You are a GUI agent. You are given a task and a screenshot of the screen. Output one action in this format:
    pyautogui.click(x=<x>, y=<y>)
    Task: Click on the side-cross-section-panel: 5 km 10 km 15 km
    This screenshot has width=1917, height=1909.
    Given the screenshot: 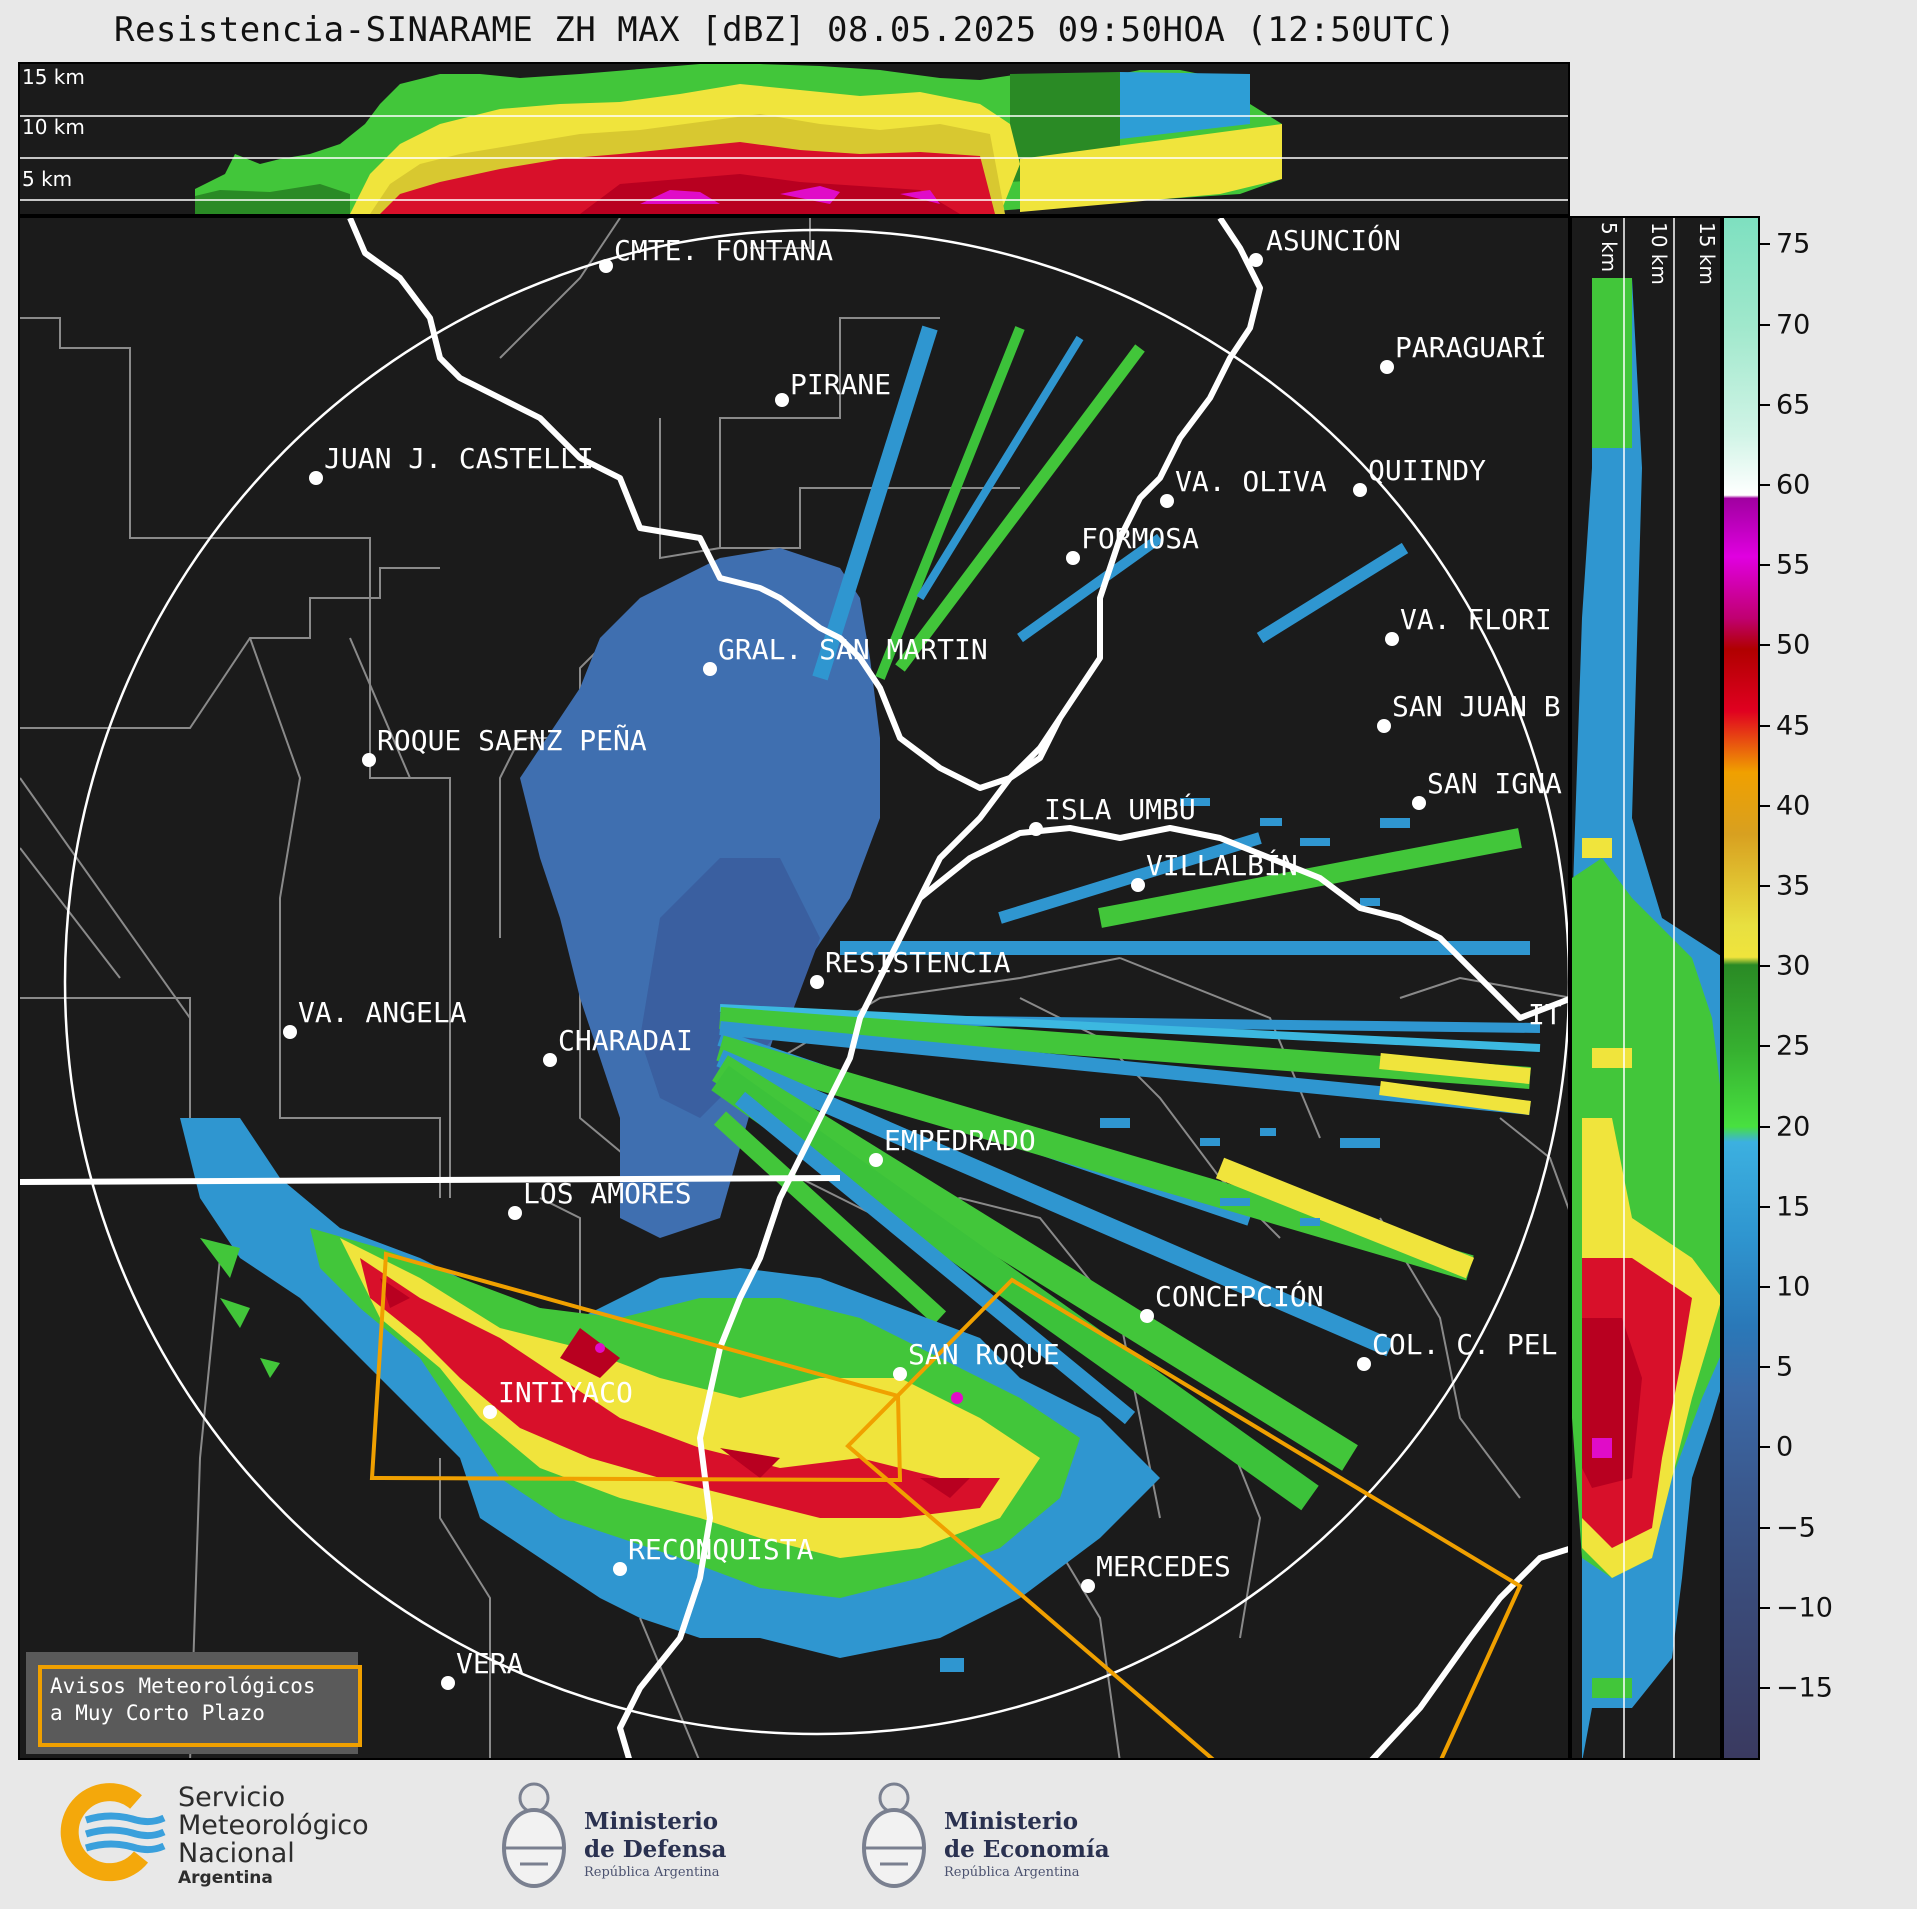 What is the action you would take?
    pyautogui.click(x=1646, y=988)
    